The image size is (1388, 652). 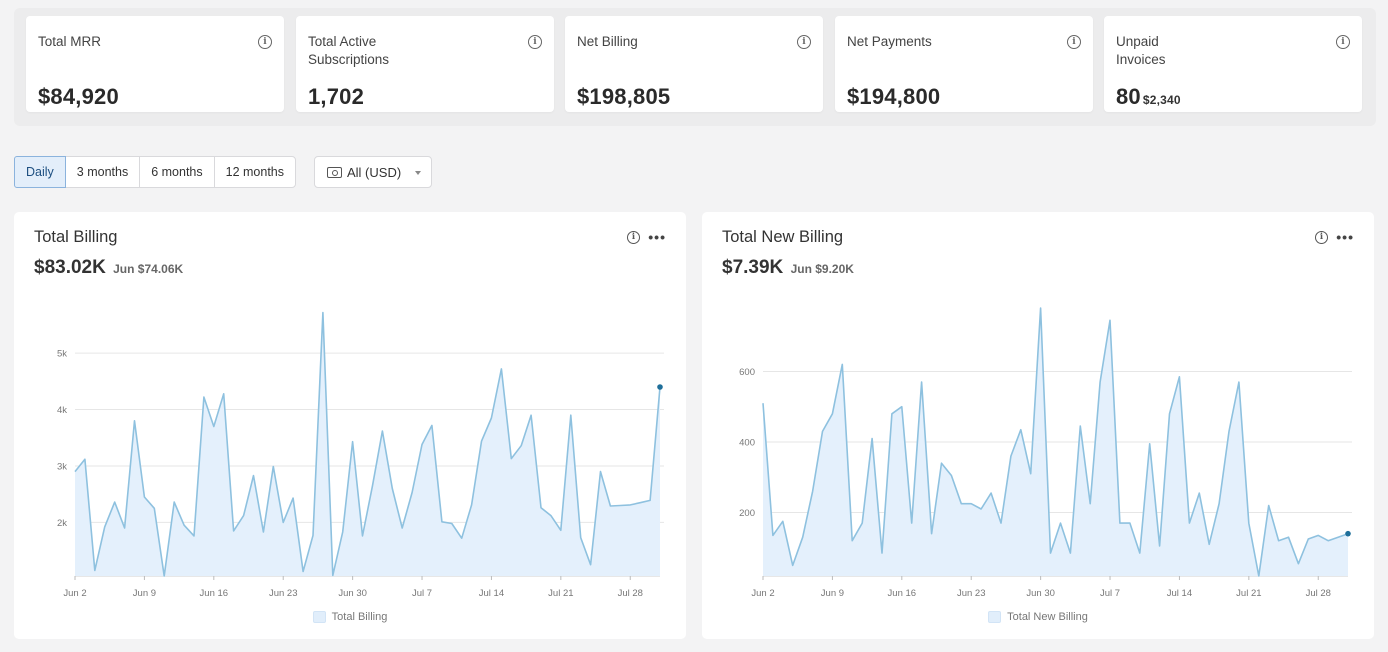 I want to click on currency-dropdown: All (USD), so click(x=373, y=172).